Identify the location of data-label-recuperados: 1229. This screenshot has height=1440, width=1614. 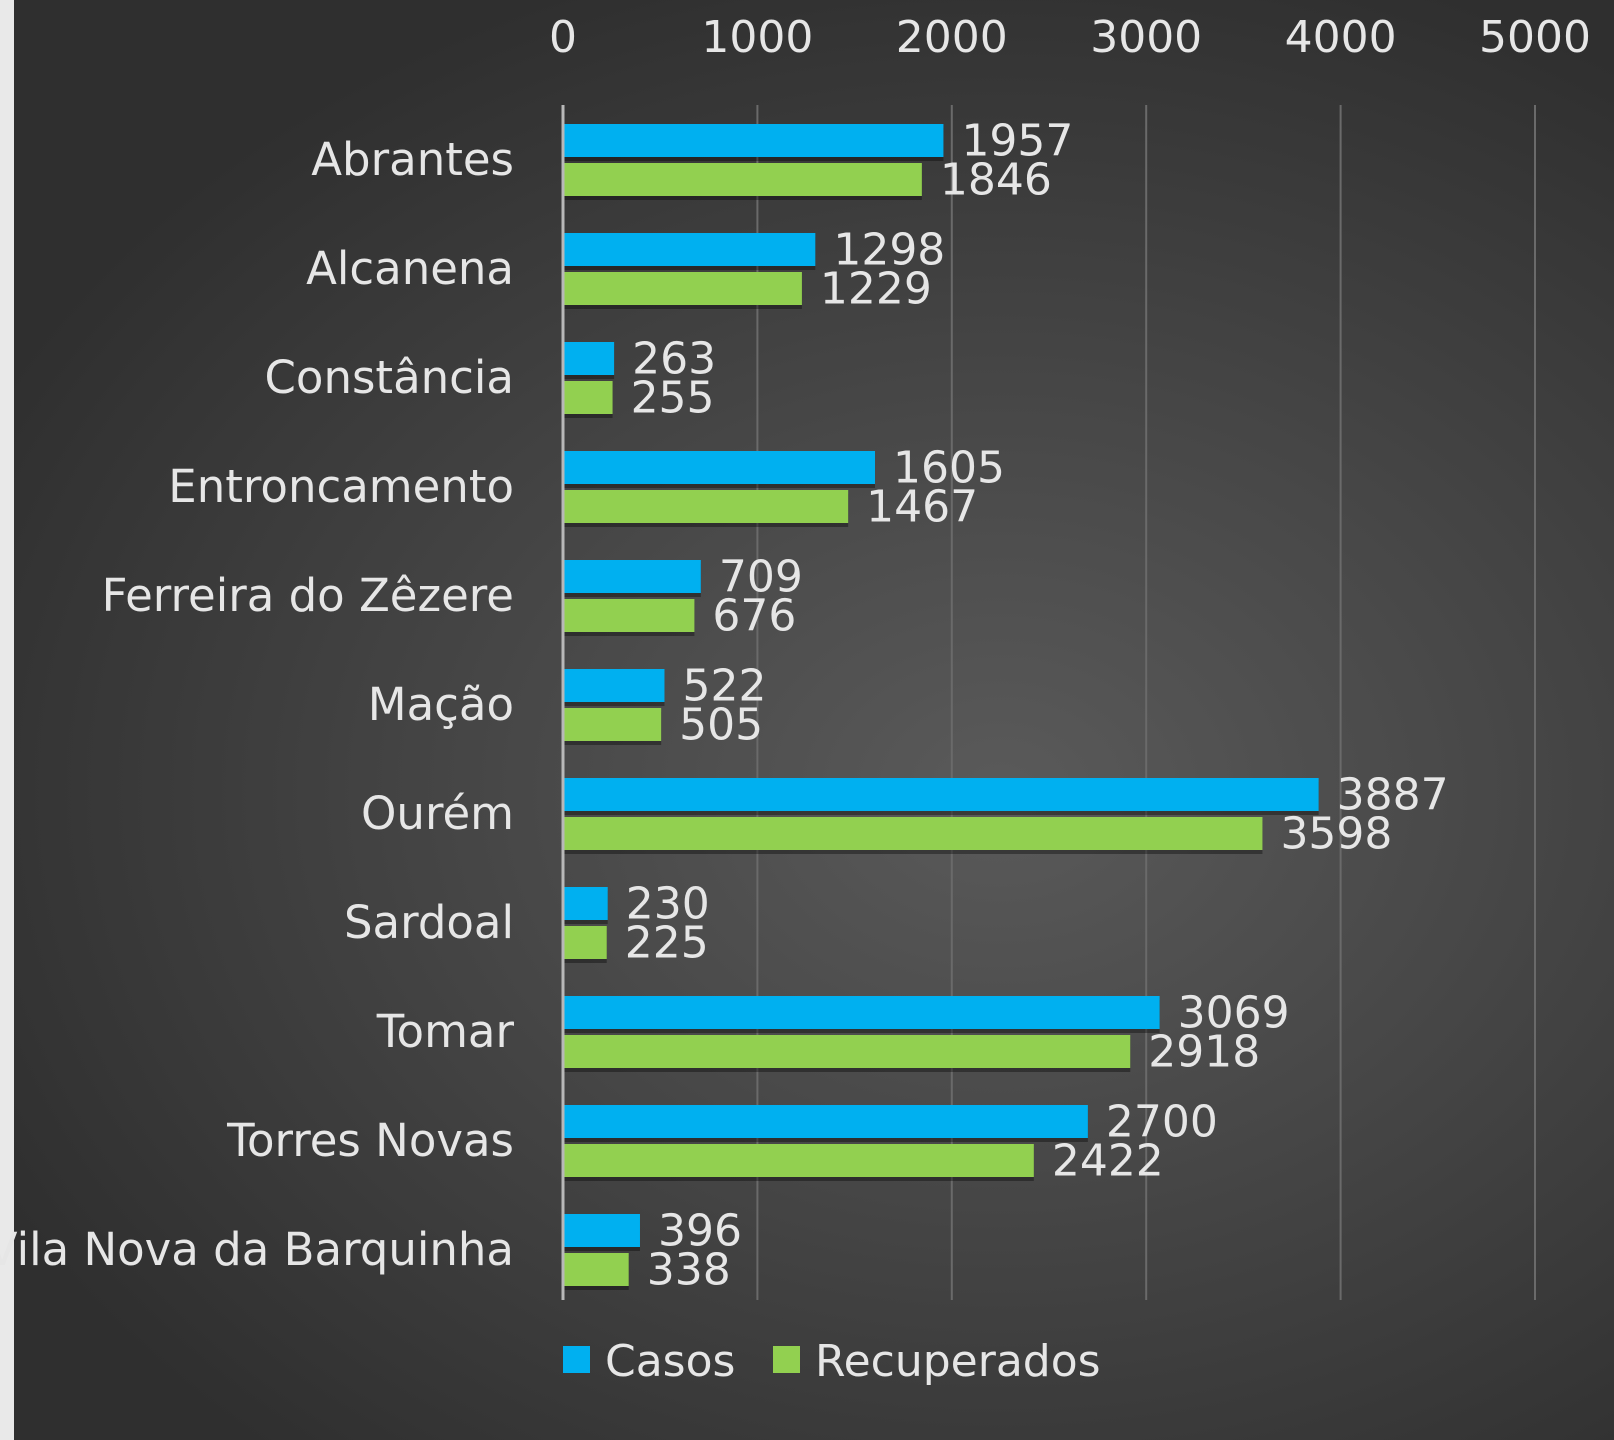
(876, 289).